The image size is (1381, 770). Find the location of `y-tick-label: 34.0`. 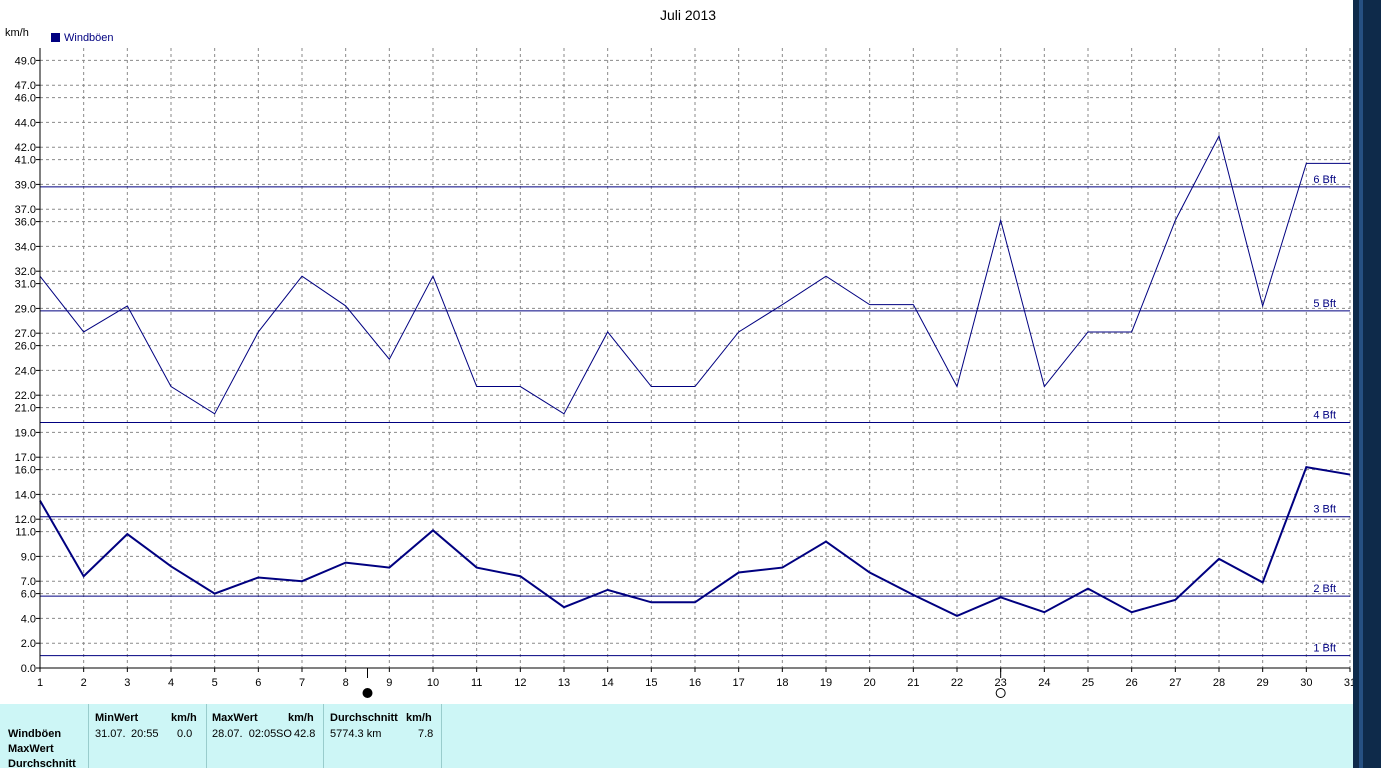

y-tick-label: 34.0 is located at coordinates (25, 247).